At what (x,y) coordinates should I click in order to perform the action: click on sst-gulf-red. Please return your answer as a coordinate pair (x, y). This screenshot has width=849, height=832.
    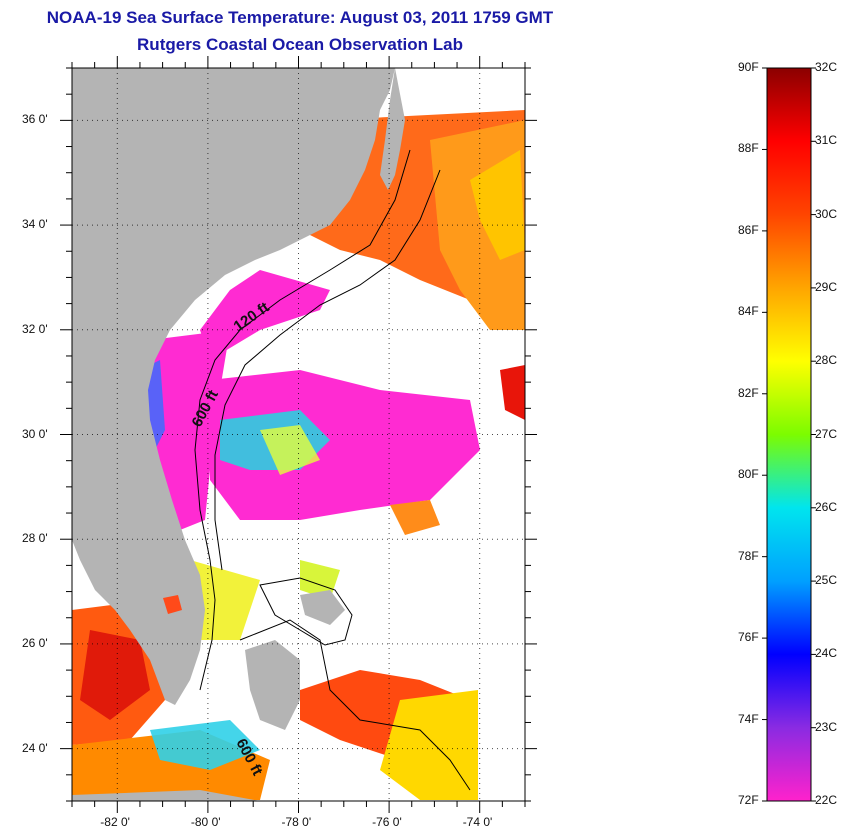
    Looking at the image, I should click on (115, 675).